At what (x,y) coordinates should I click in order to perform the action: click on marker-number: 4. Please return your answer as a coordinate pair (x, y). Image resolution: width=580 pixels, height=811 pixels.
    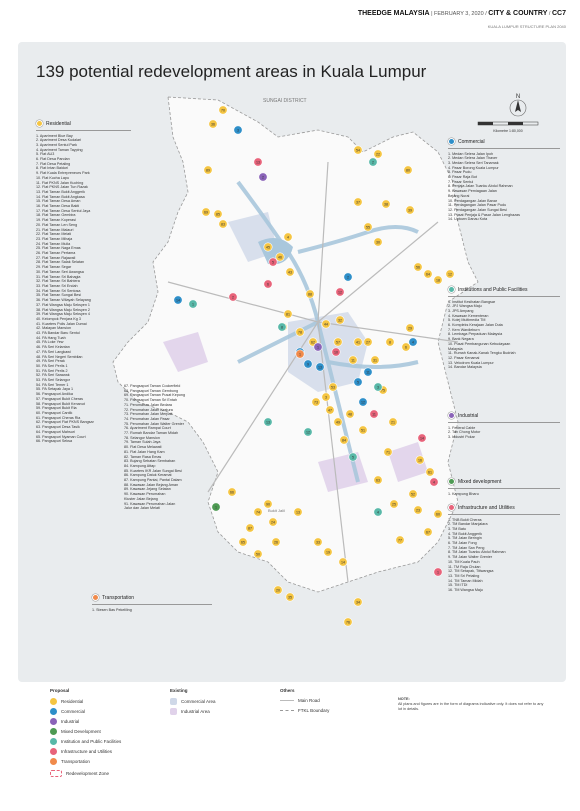
    Looking at the image, I should click on (288, 237).